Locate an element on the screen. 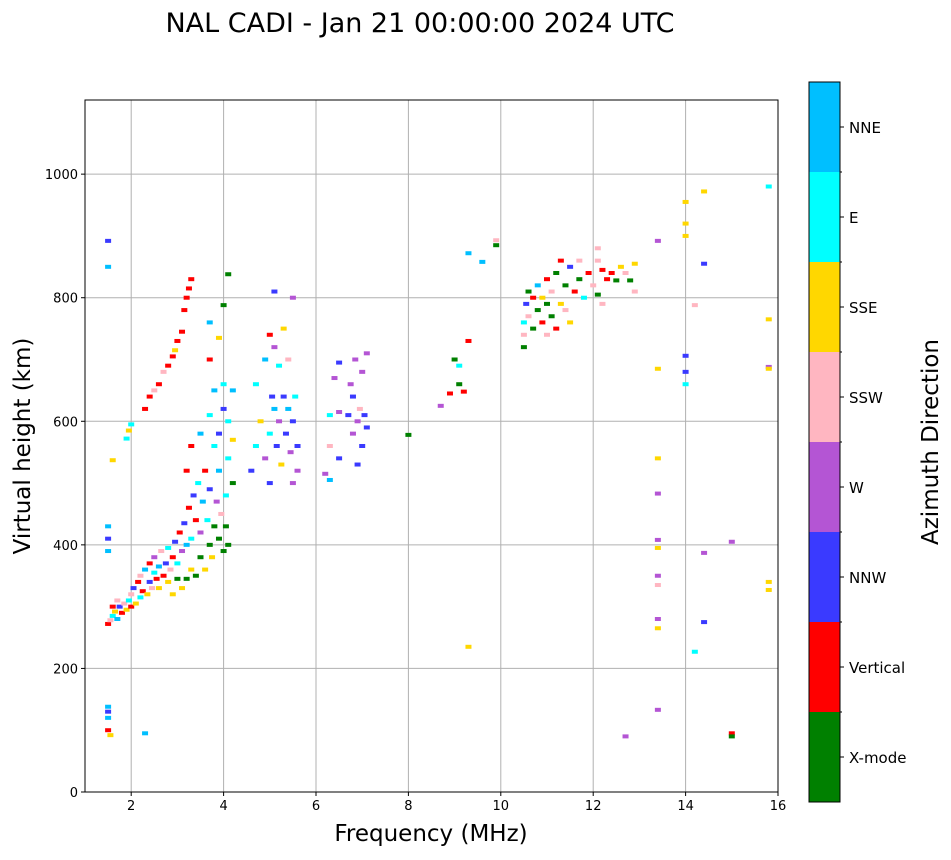 This screenshot has height=860, width=951. y-tick-label: 1000 is located at coordinates (61, 175).